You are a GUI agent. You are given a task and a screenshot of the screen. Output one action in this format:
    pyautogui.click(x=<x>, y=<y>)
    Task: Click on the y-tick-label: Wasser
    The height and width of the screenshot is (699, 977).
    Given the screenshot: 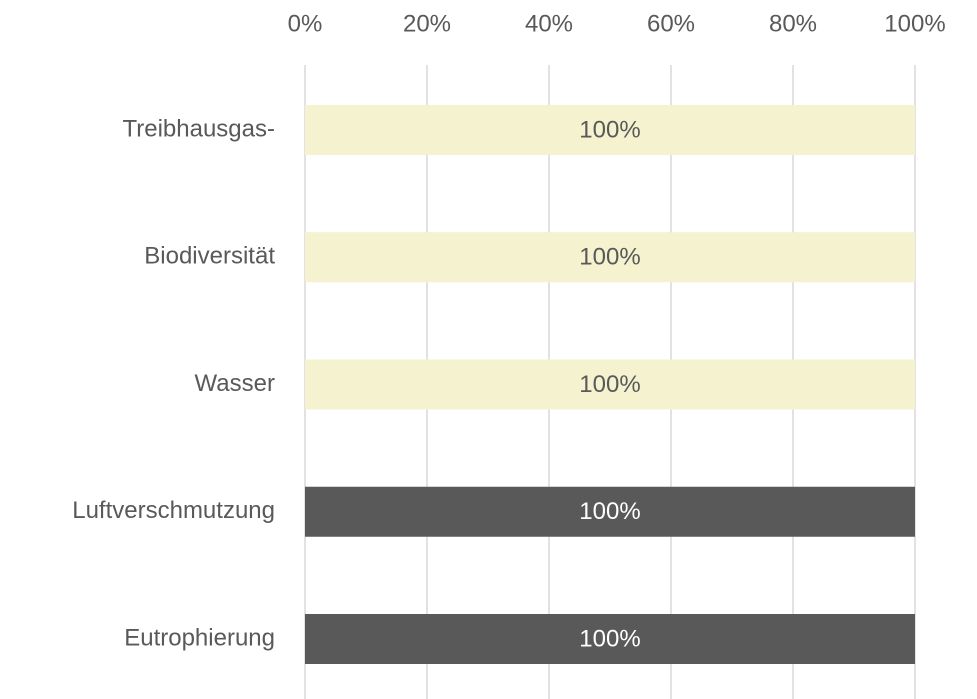 What is the action you would take?
    pyautogui.click(x=235, y=383)
    